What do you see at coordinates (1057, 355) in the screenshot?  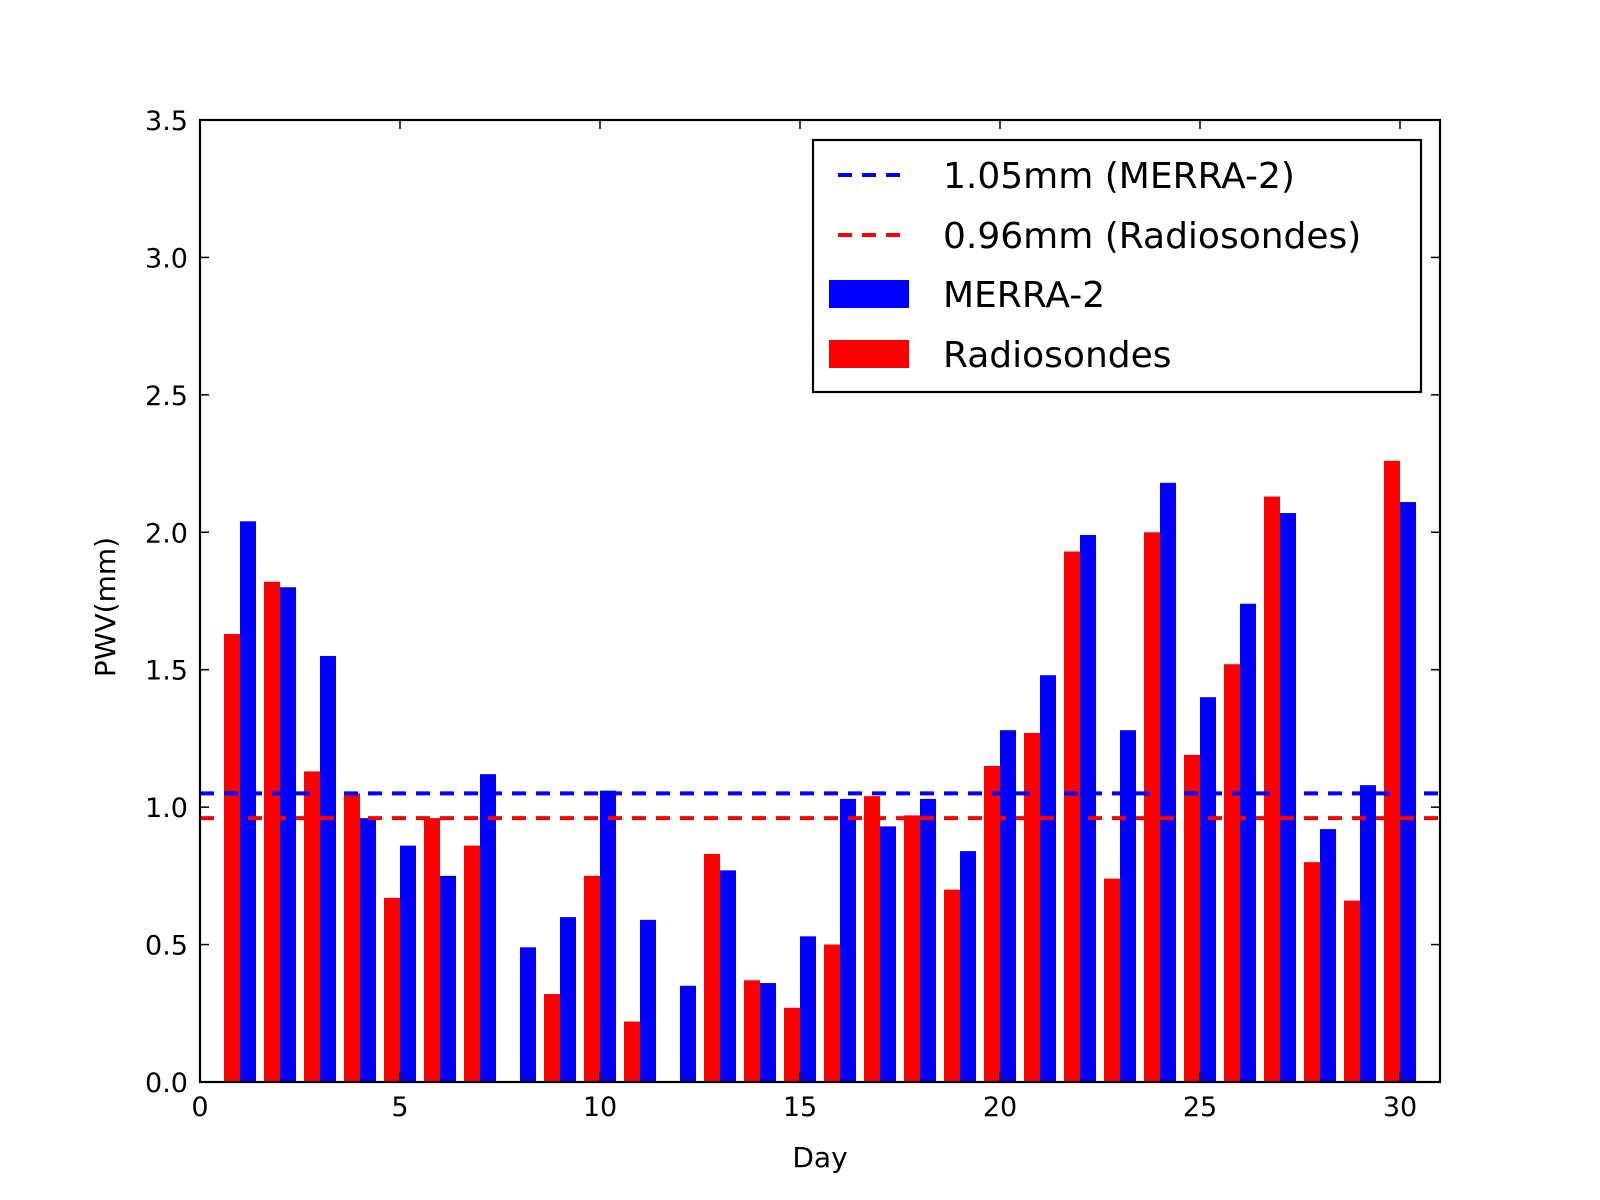 I see `legend-label-radiosondes: Radiosondes` at bounding box center [1057, 355].